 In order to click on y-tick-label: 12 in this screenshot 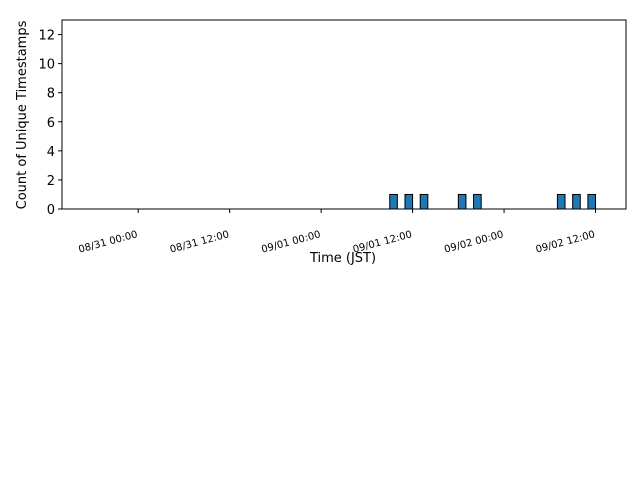, I will do `click(46, 36)`.